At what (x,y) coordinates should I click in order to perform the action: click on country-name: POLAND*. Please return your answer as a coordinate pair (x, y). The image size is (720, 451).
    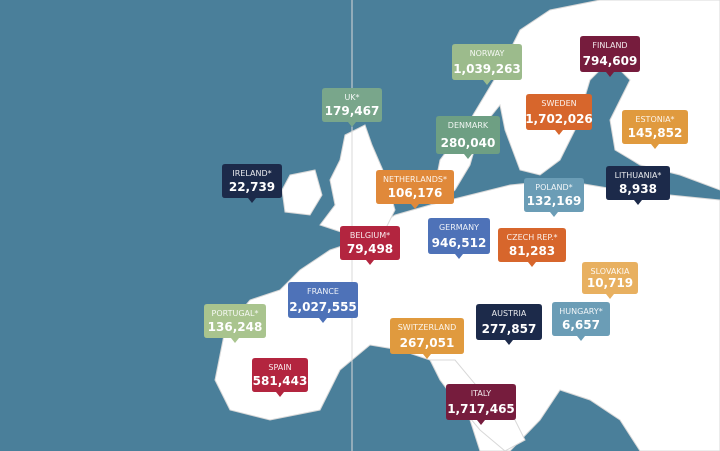
    Looking at the image, I should click on (553, 187).